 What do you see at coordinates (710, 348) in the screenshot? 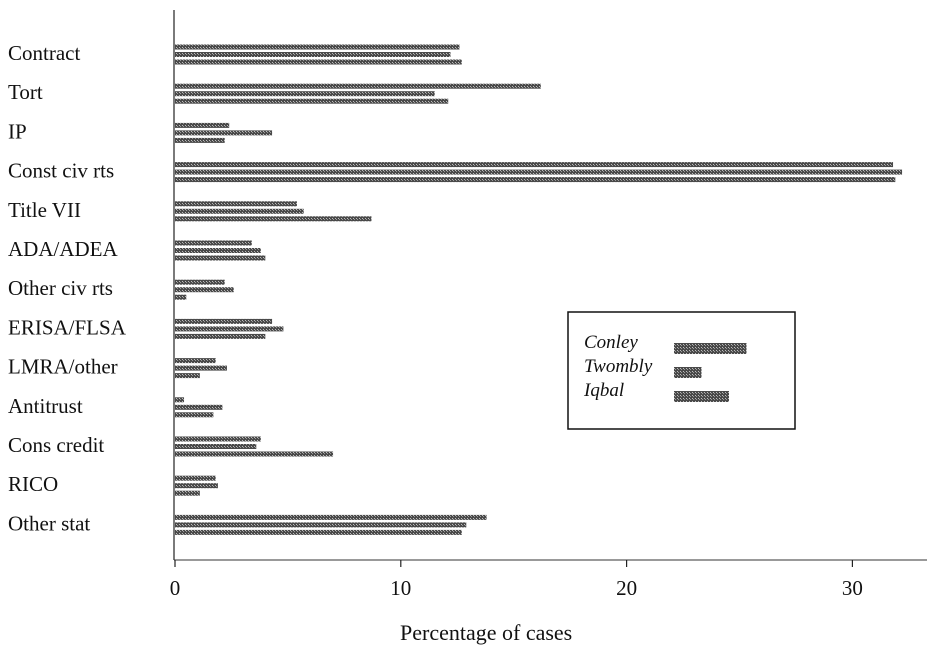
I see `legend-swatch-conley` at bounding box center [710, 348].